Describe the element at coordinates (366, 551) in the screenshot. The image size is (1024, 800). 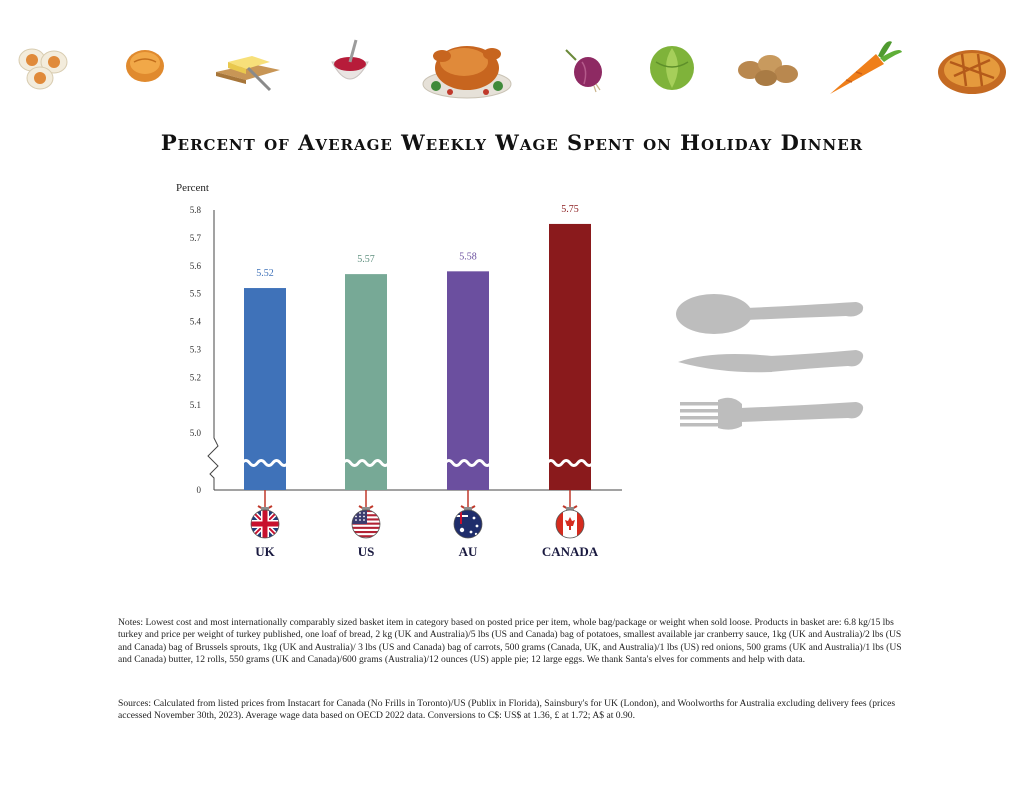
I see `category-label: US` at that location.